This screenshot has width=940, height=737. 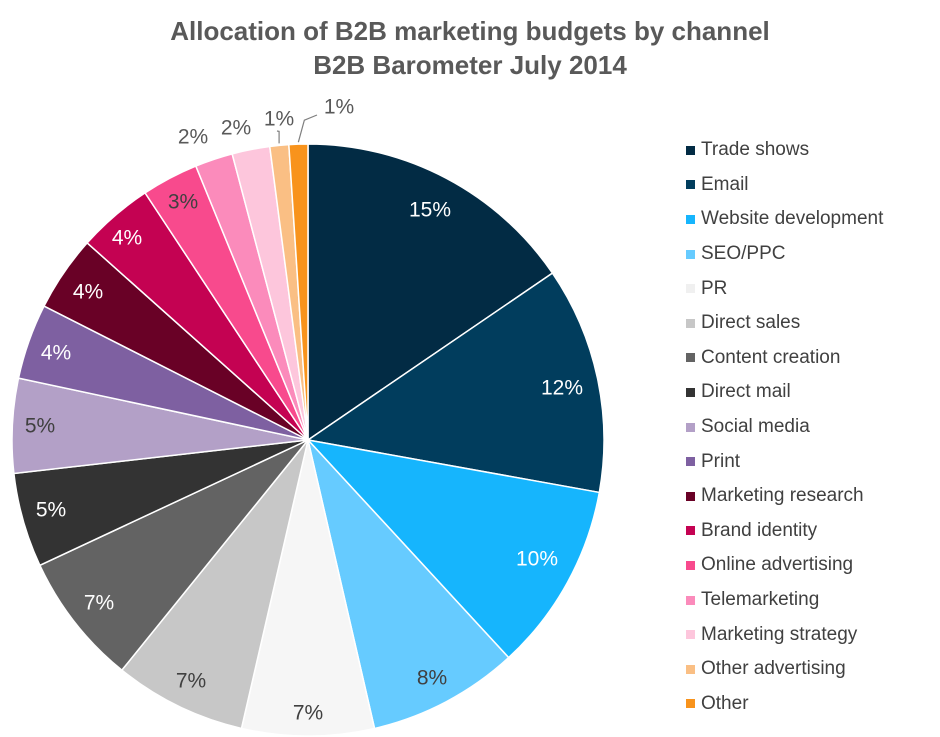 What do you see at coordinates (298, 292) in the screenshot?
I see `pie-slice-other` at bounding box center [298, 292].